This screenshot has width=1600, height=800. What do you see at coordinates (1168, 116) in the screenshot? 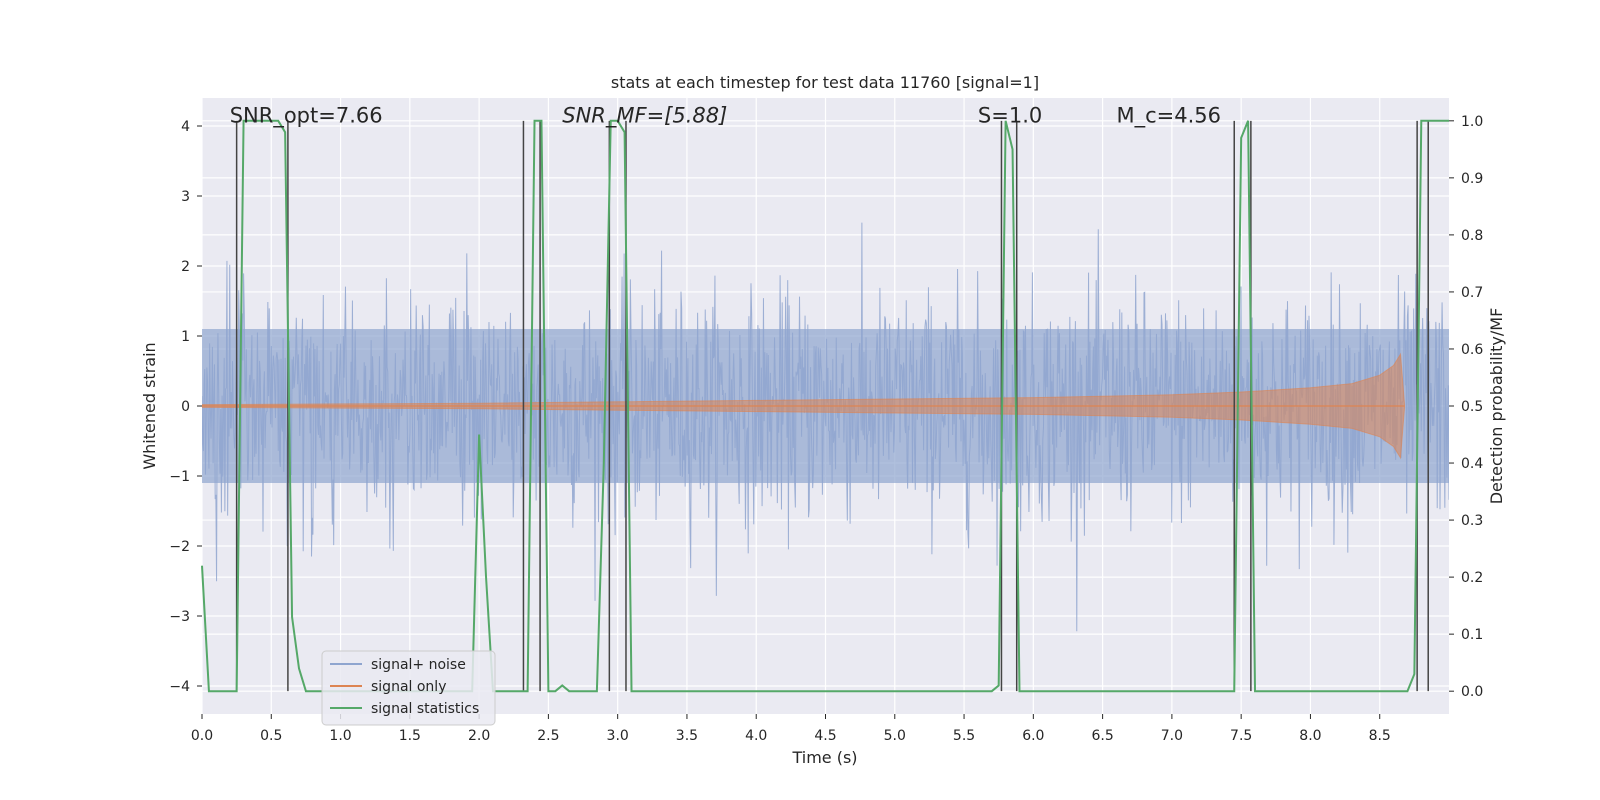
I see `mc-annotation: M_c=4.56` at bounding box center [1168, 116].